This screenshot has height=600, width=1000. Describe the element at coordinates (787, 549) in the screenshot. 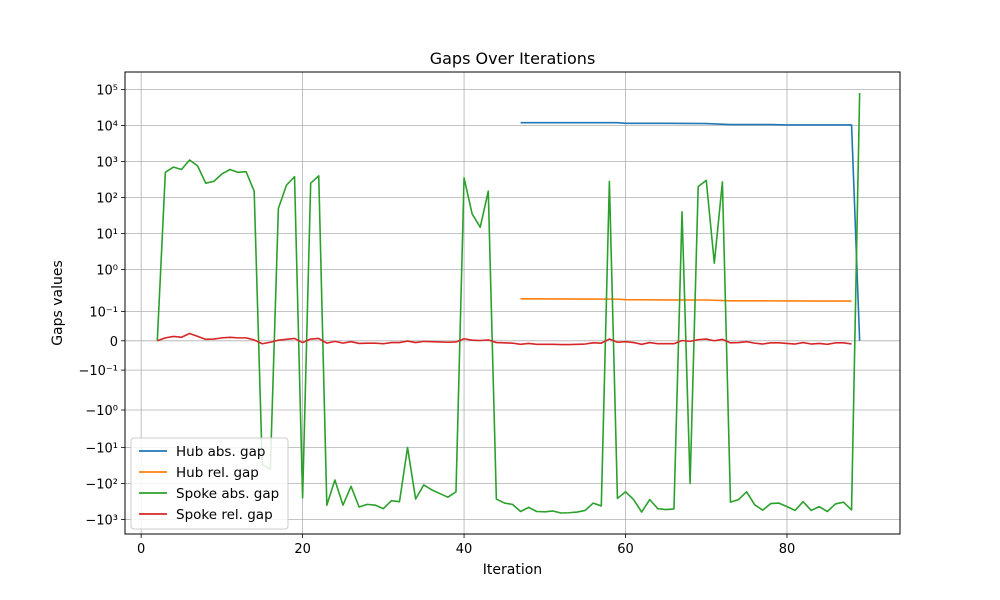

I see `x-tick-label: 80` at that location.